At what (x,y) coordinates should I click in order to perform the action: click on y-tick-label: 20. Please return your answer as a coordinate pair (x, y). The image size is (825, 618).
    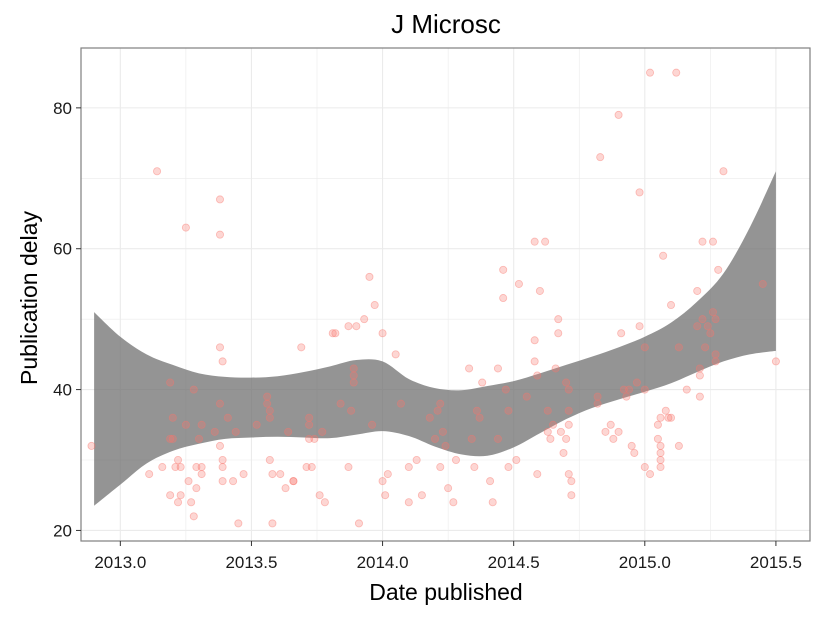
    Looking at the image, I should click on (62, 530).